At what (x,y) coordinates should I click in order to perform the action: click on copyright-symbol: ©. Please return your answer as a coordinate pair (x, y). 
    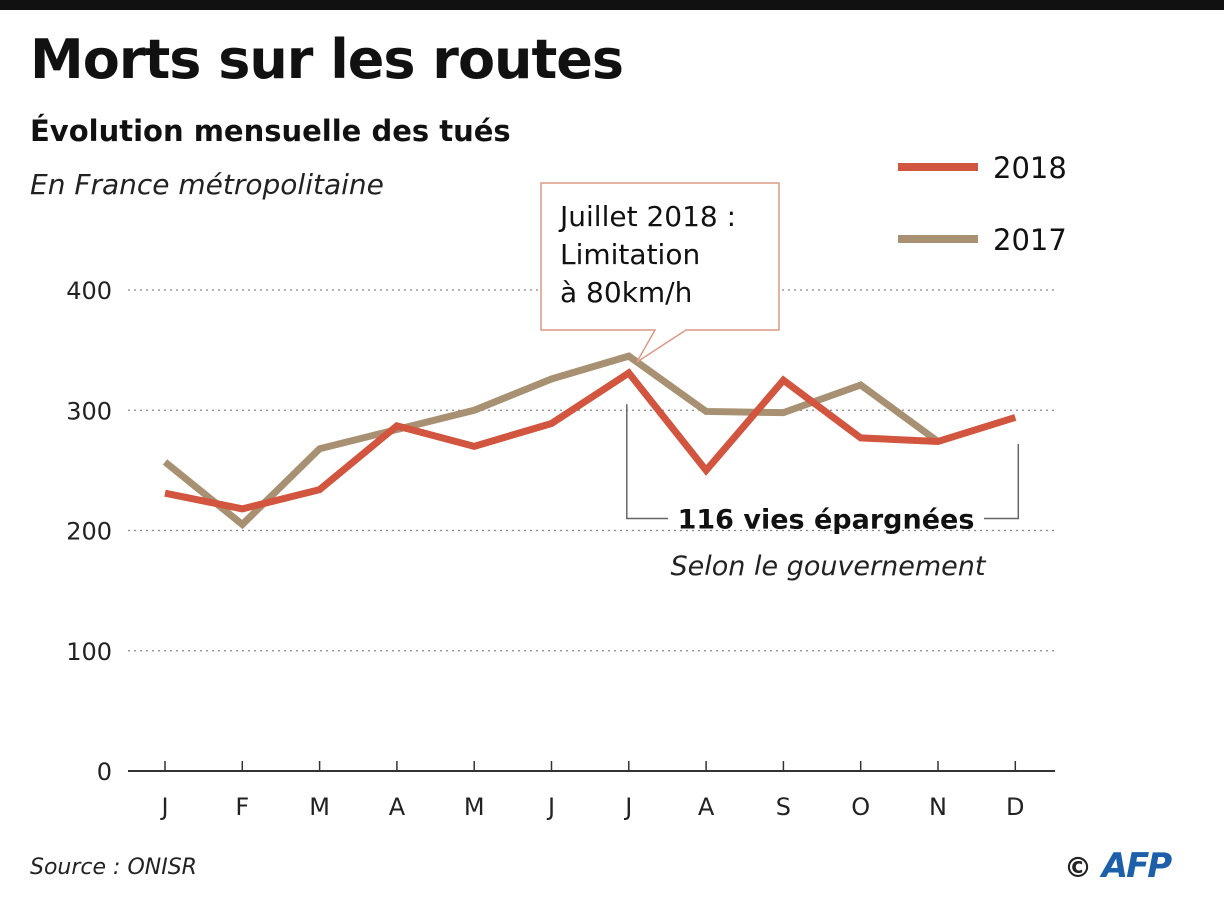
    Looking at the image, I should click on (1078, 867).